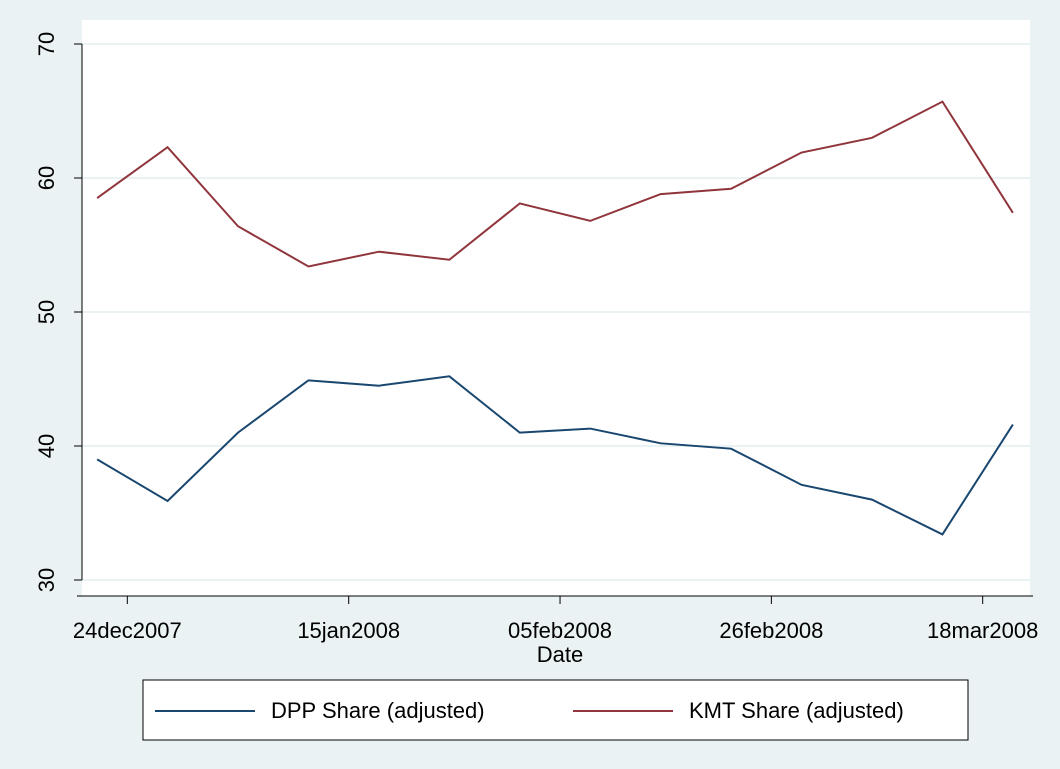 This screenshot has width=1060, height=769. I want to click on x-axis-title: Date, so click(560, 654).